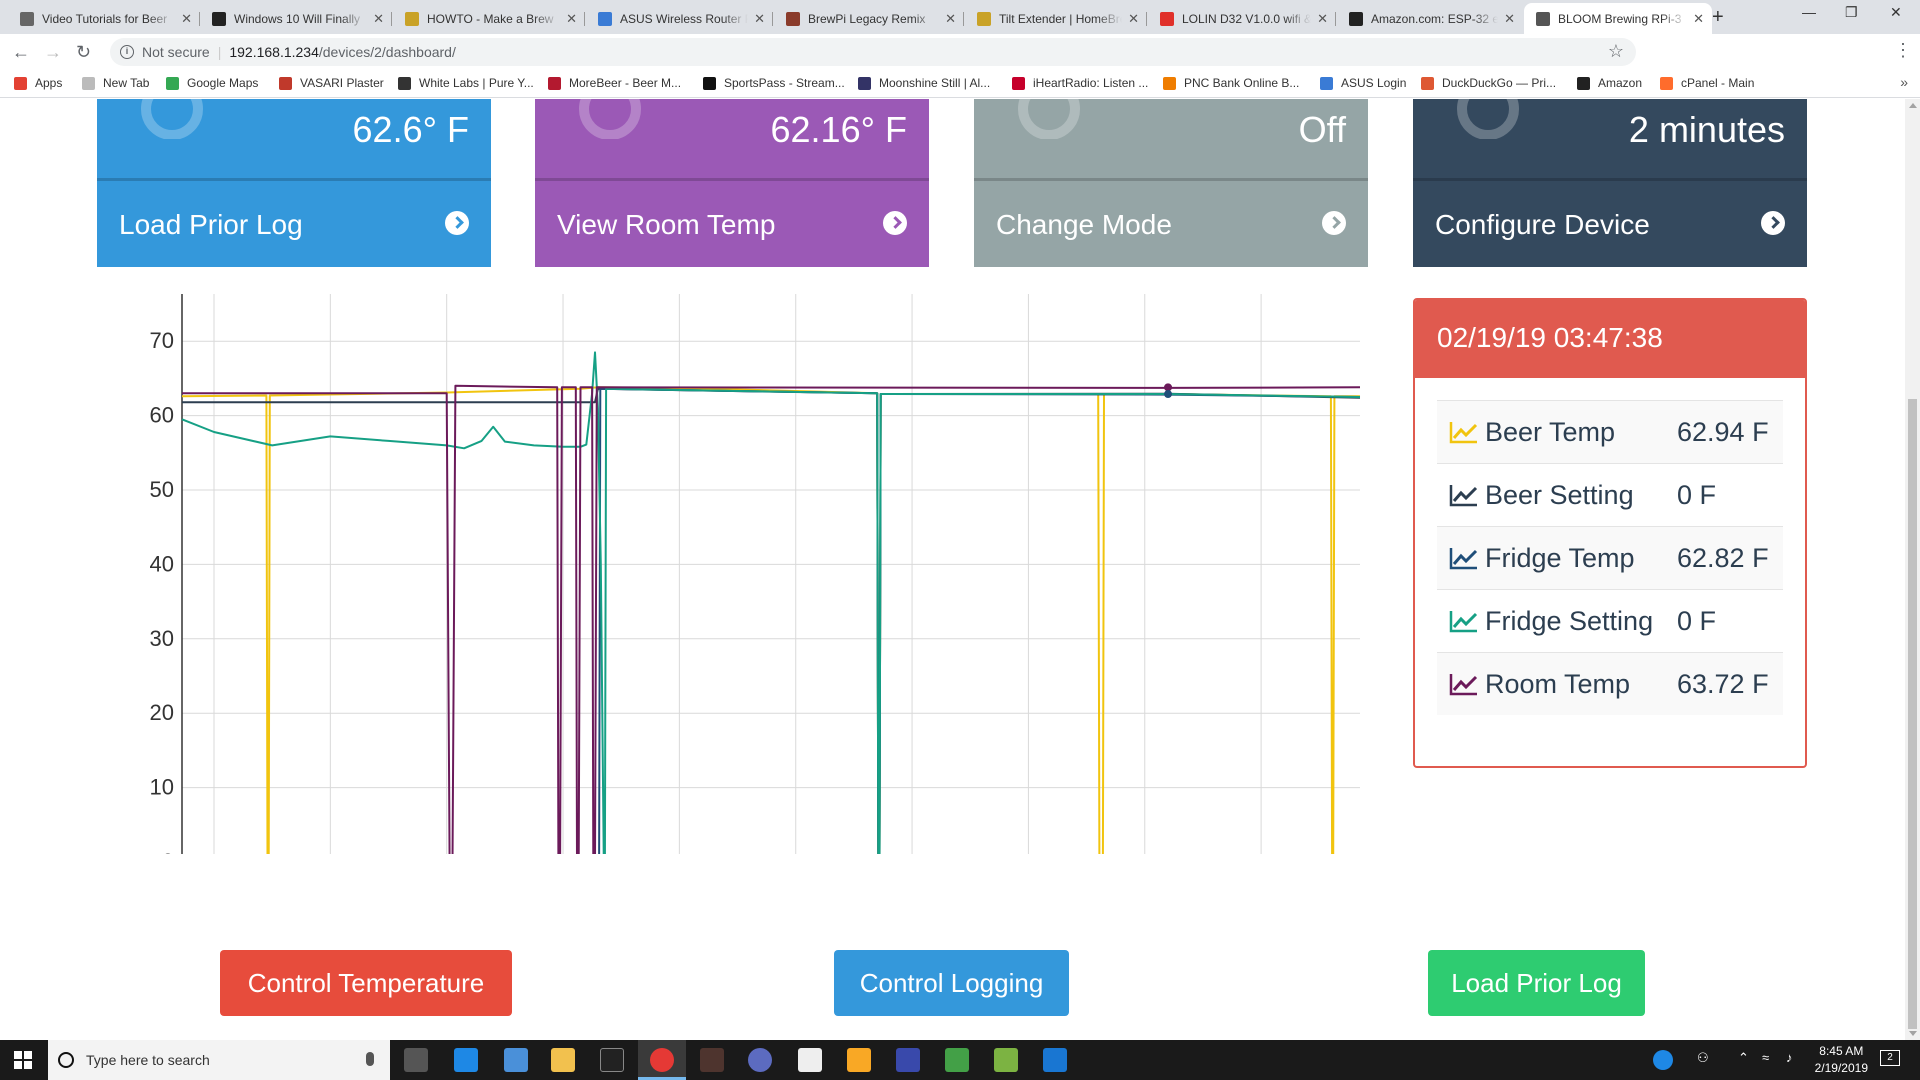  I want to click on taskbar-search-input: Type here to search, so click(219, 1060).